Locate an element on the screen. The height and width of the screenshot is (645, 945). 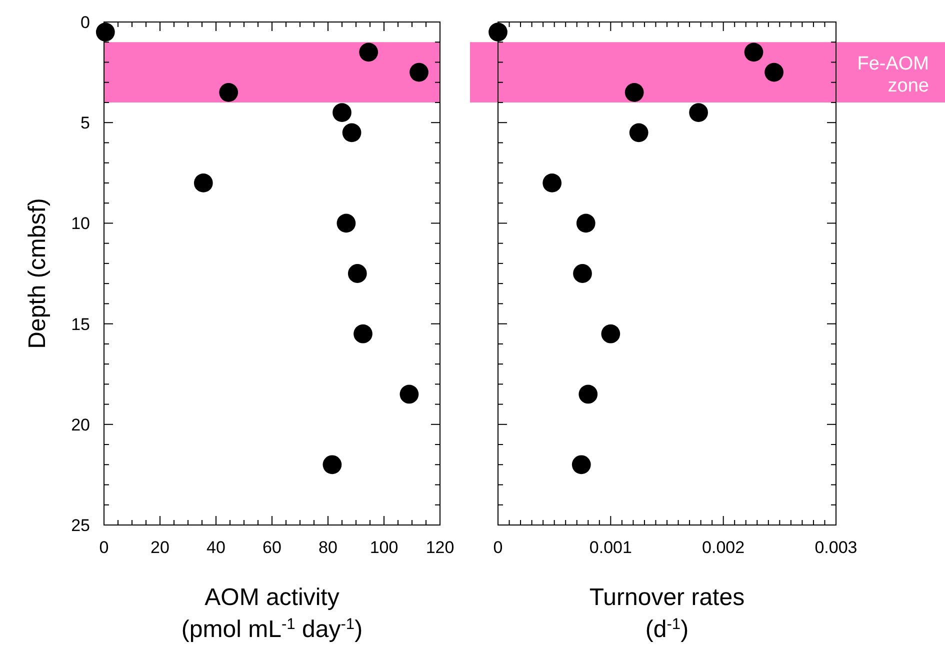
y-tick-label: 10 is located at coordinates (80, 224).